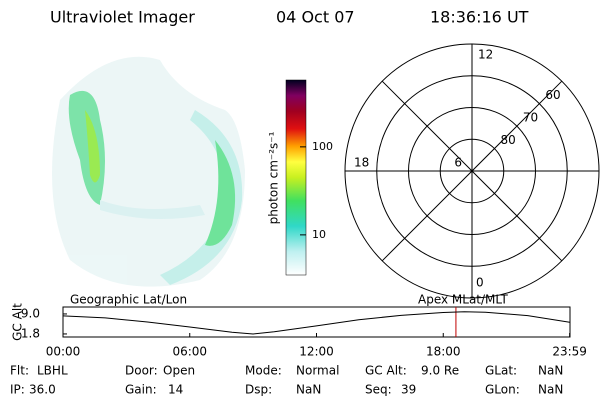 The image size is (600, 400). What do you see at coordinates (258, 390) in the screenshot?
I see `info-label: Dsp:` at bounding box center [258, 390].